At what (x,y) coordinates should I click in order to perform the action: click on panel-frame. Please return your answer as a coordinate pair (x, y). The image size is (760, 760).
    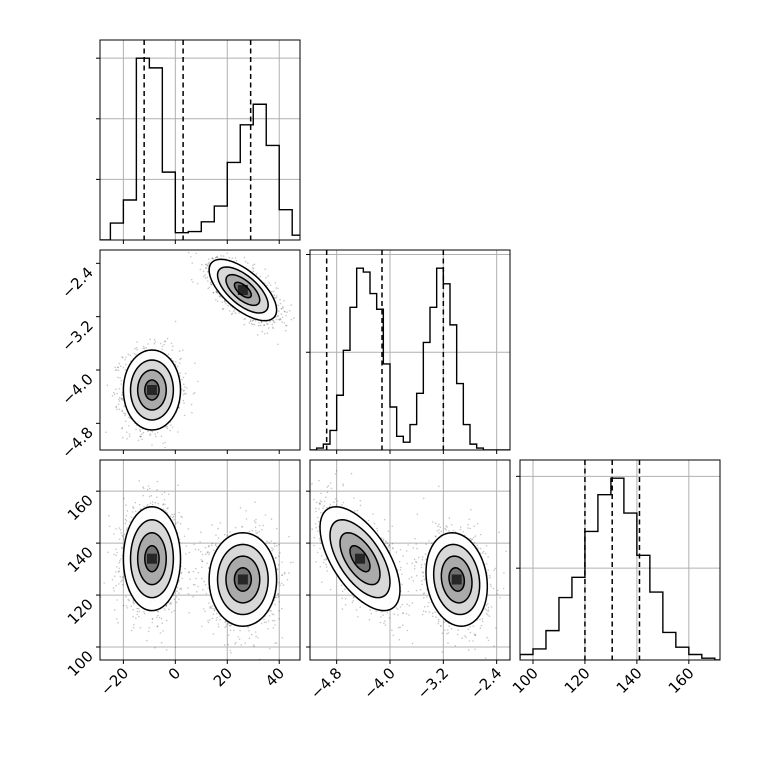
    Looking at the image, I should click on (200, 140).